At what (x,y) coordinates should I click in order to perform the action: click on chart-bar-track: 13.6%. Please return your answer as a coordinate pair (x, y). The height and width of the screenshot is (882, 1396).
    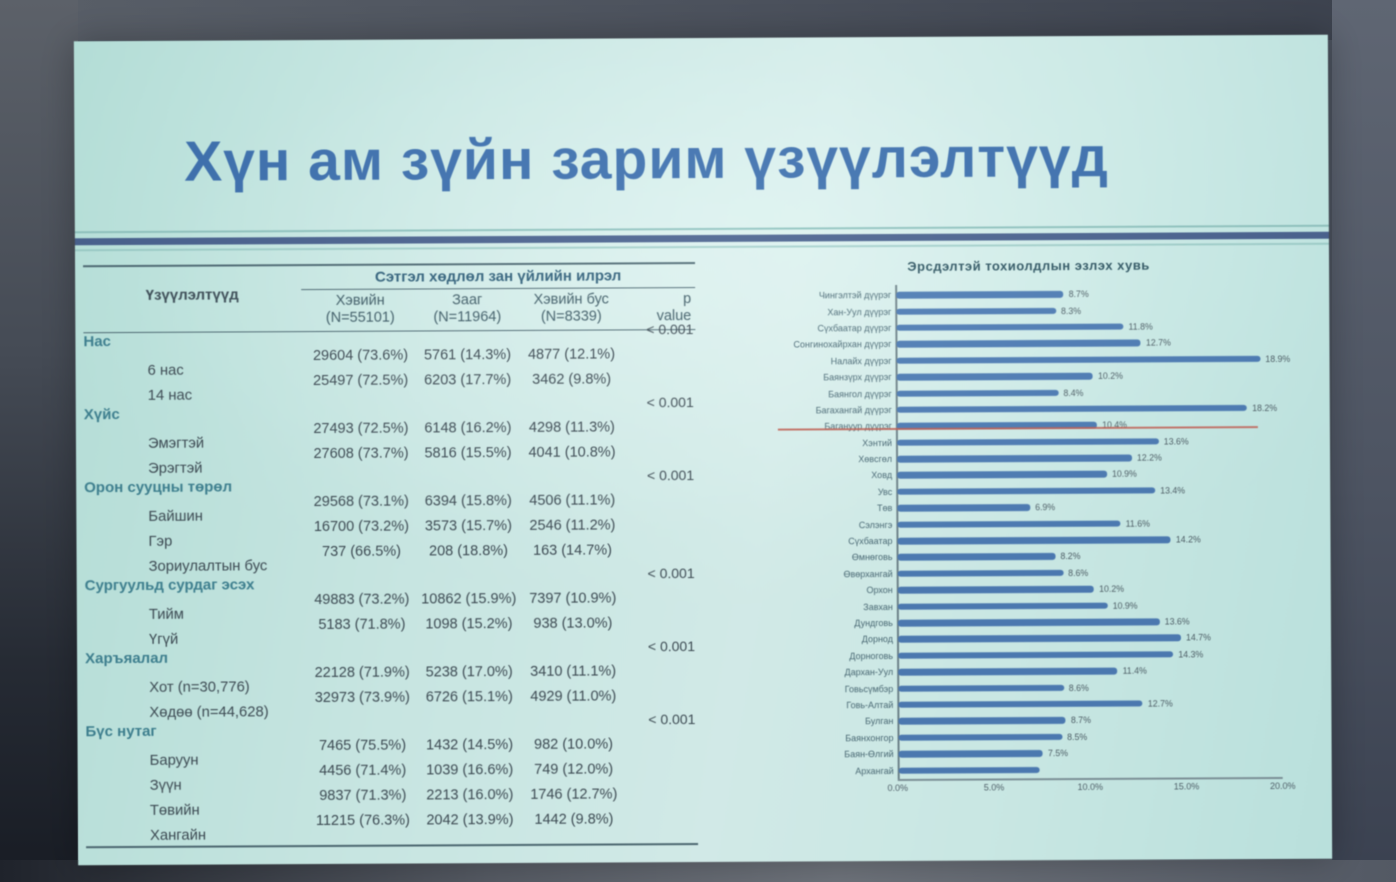
    Looking at the image, I should click on (1088, 441).